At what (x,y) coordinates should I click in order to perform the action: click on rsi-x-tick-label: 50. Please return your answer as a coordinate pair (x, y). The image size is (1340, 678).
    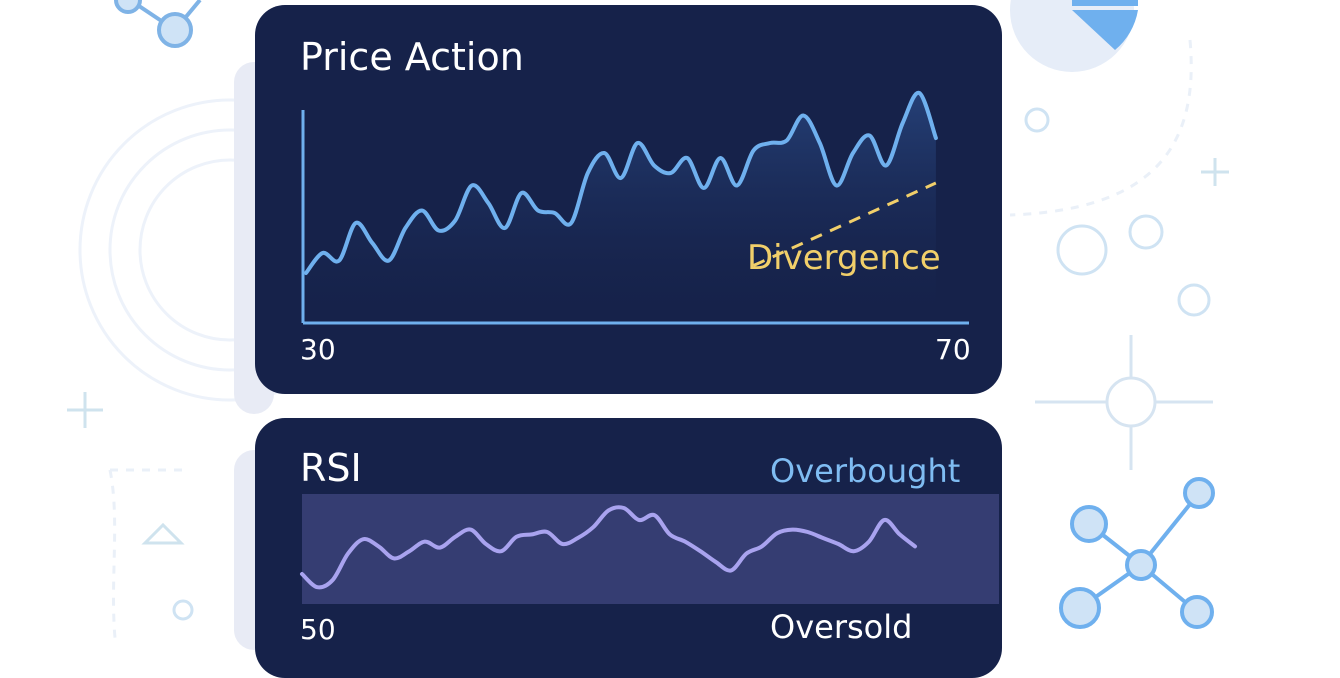
    Looking at the image, I should click on (318, 629).